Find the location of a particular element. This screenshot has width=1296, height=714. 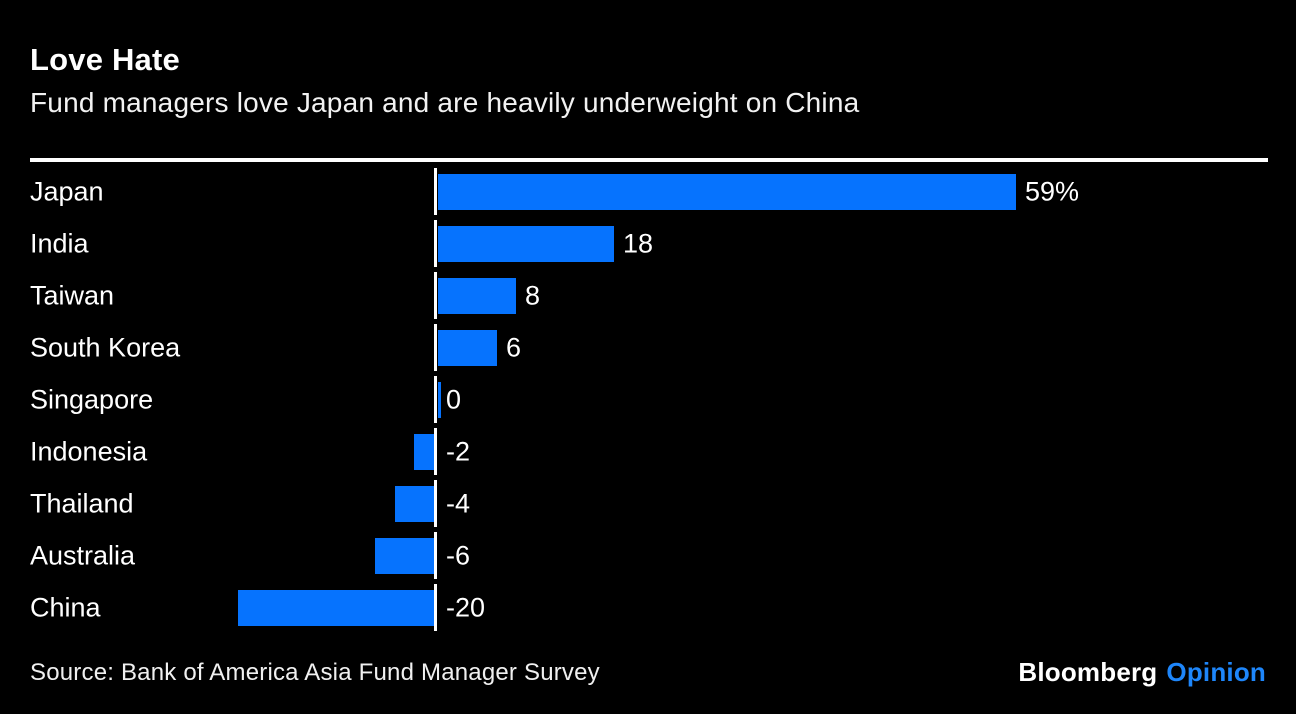

chart-row: Japan 59% is located at coordinates (648, 192).